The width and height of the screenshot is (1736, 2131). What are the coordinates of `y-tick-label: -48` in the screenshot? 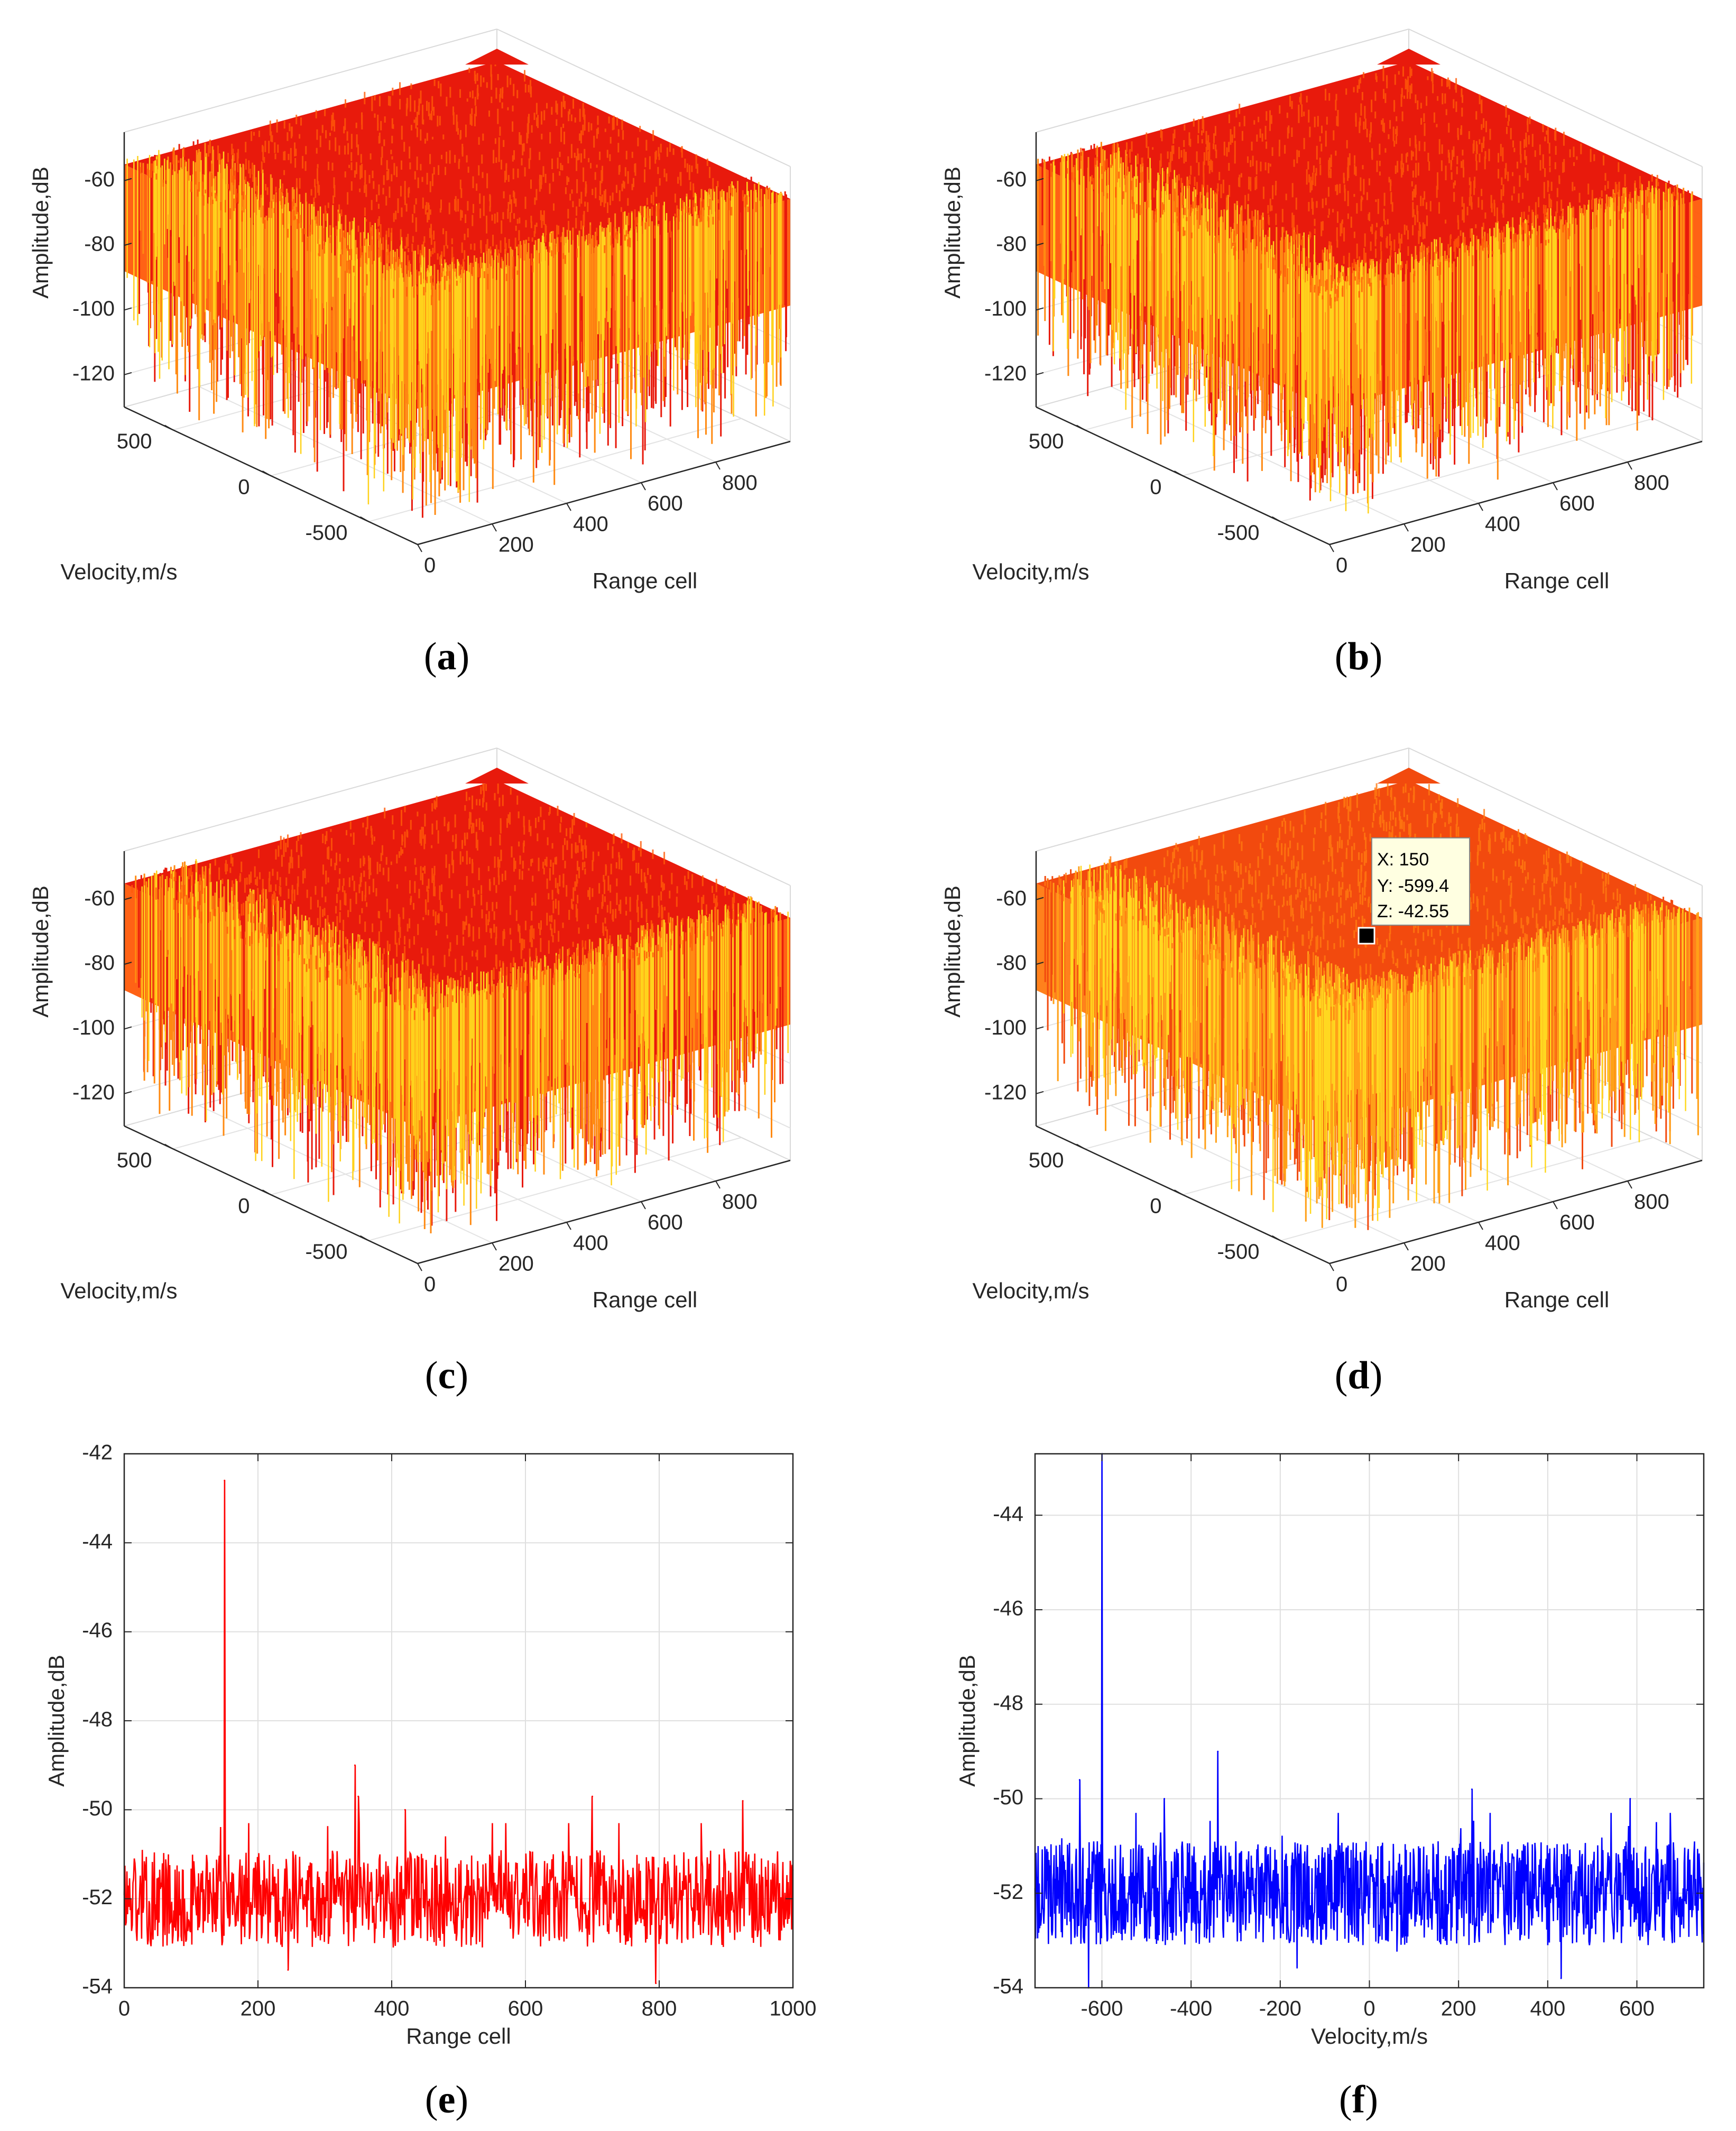 It's located at (98, 1719).